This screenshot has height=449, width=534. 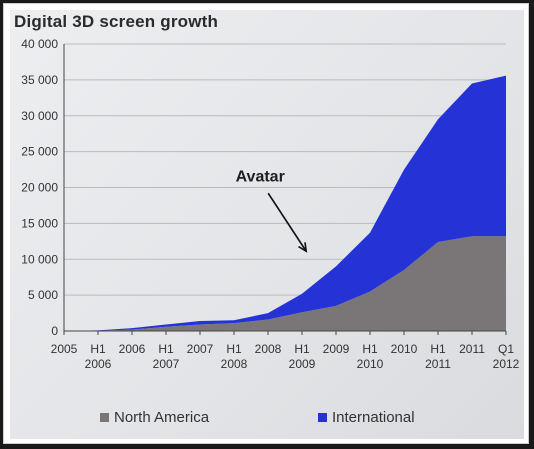 I want to click on y-tick-label: 35 000, so click(x=39, y=80).